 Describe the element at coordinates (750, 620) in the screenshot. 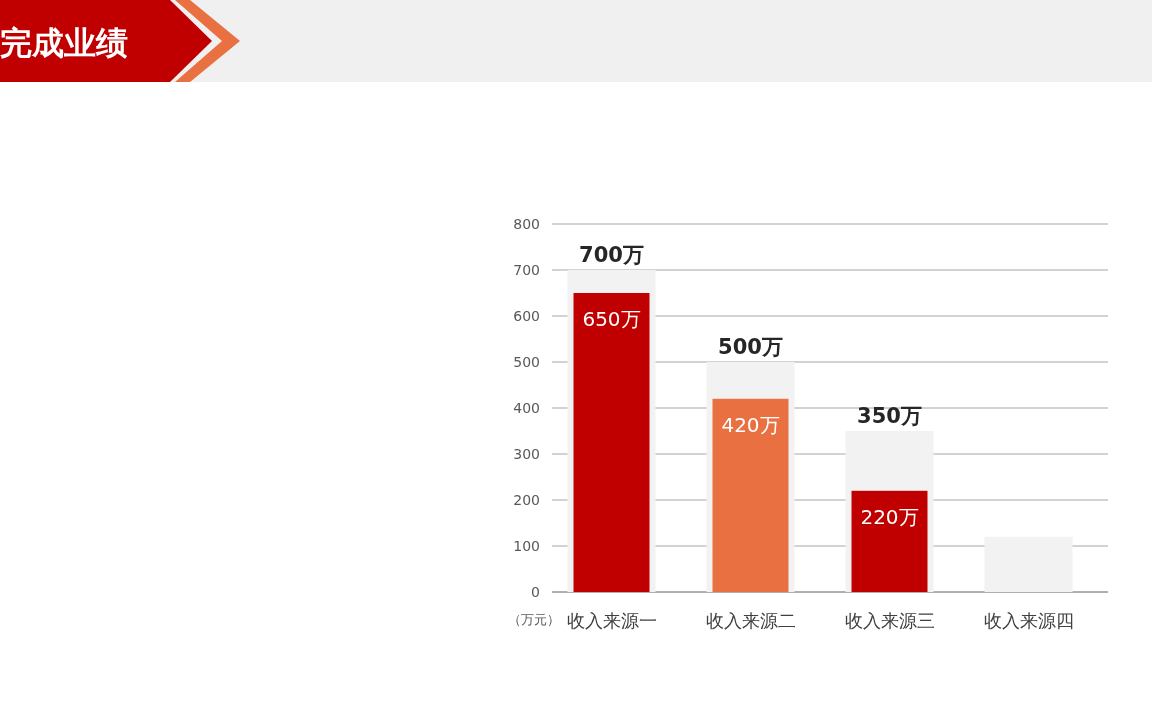

I see `x-tick-label: 收入来源二` at that location.